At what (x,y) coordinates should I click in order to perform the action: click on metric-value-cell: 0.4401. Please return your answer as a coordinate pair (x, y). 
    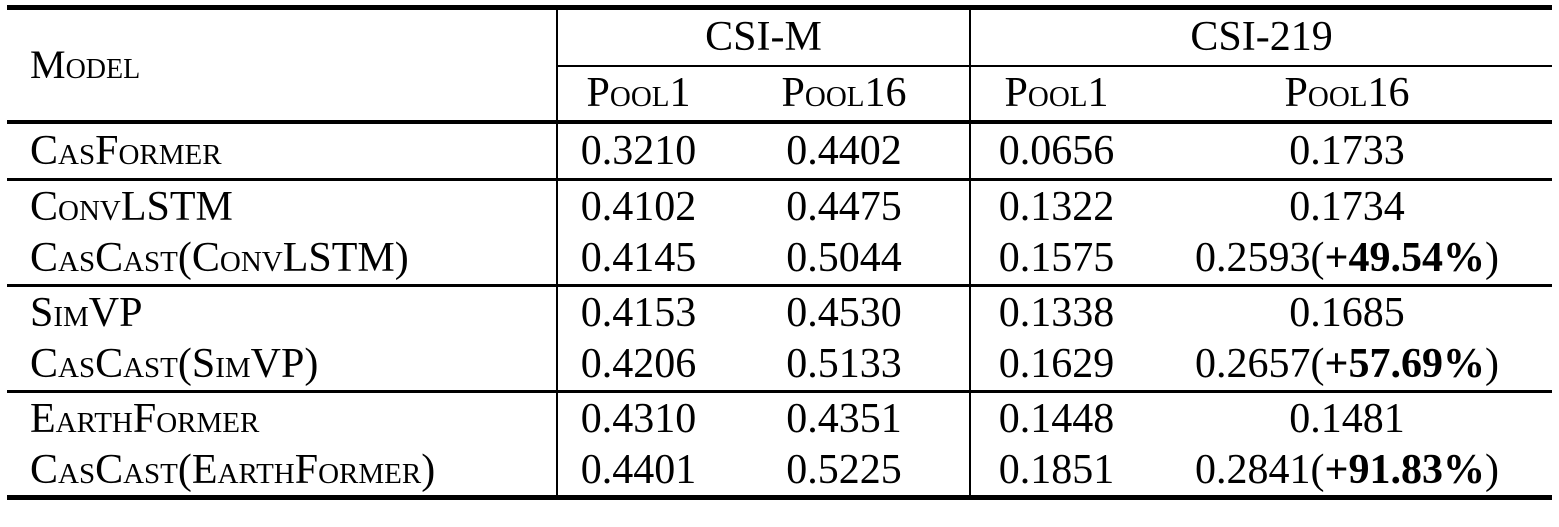
    Looking at the image, I should click on (637, 471).